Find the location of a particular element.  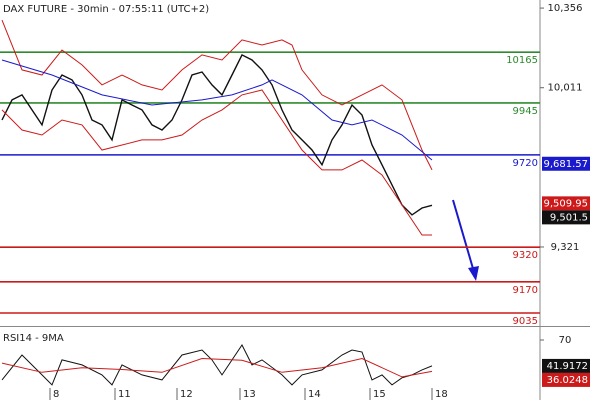

y-tick-label: 70 is located at coordinates (565, 340).